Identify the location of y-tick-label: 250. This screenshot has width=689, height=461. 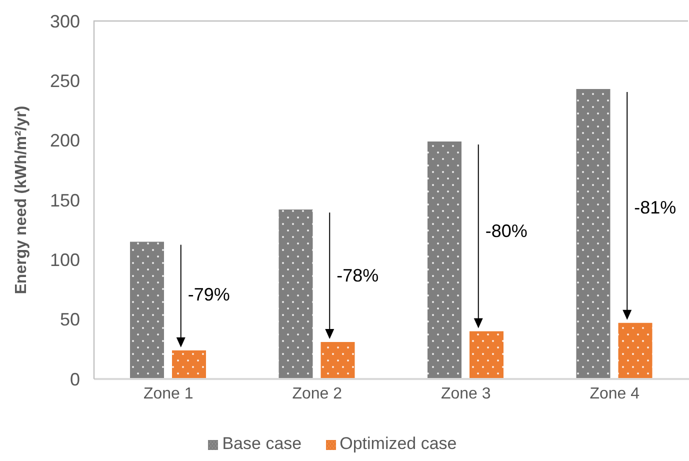
(65, 81).